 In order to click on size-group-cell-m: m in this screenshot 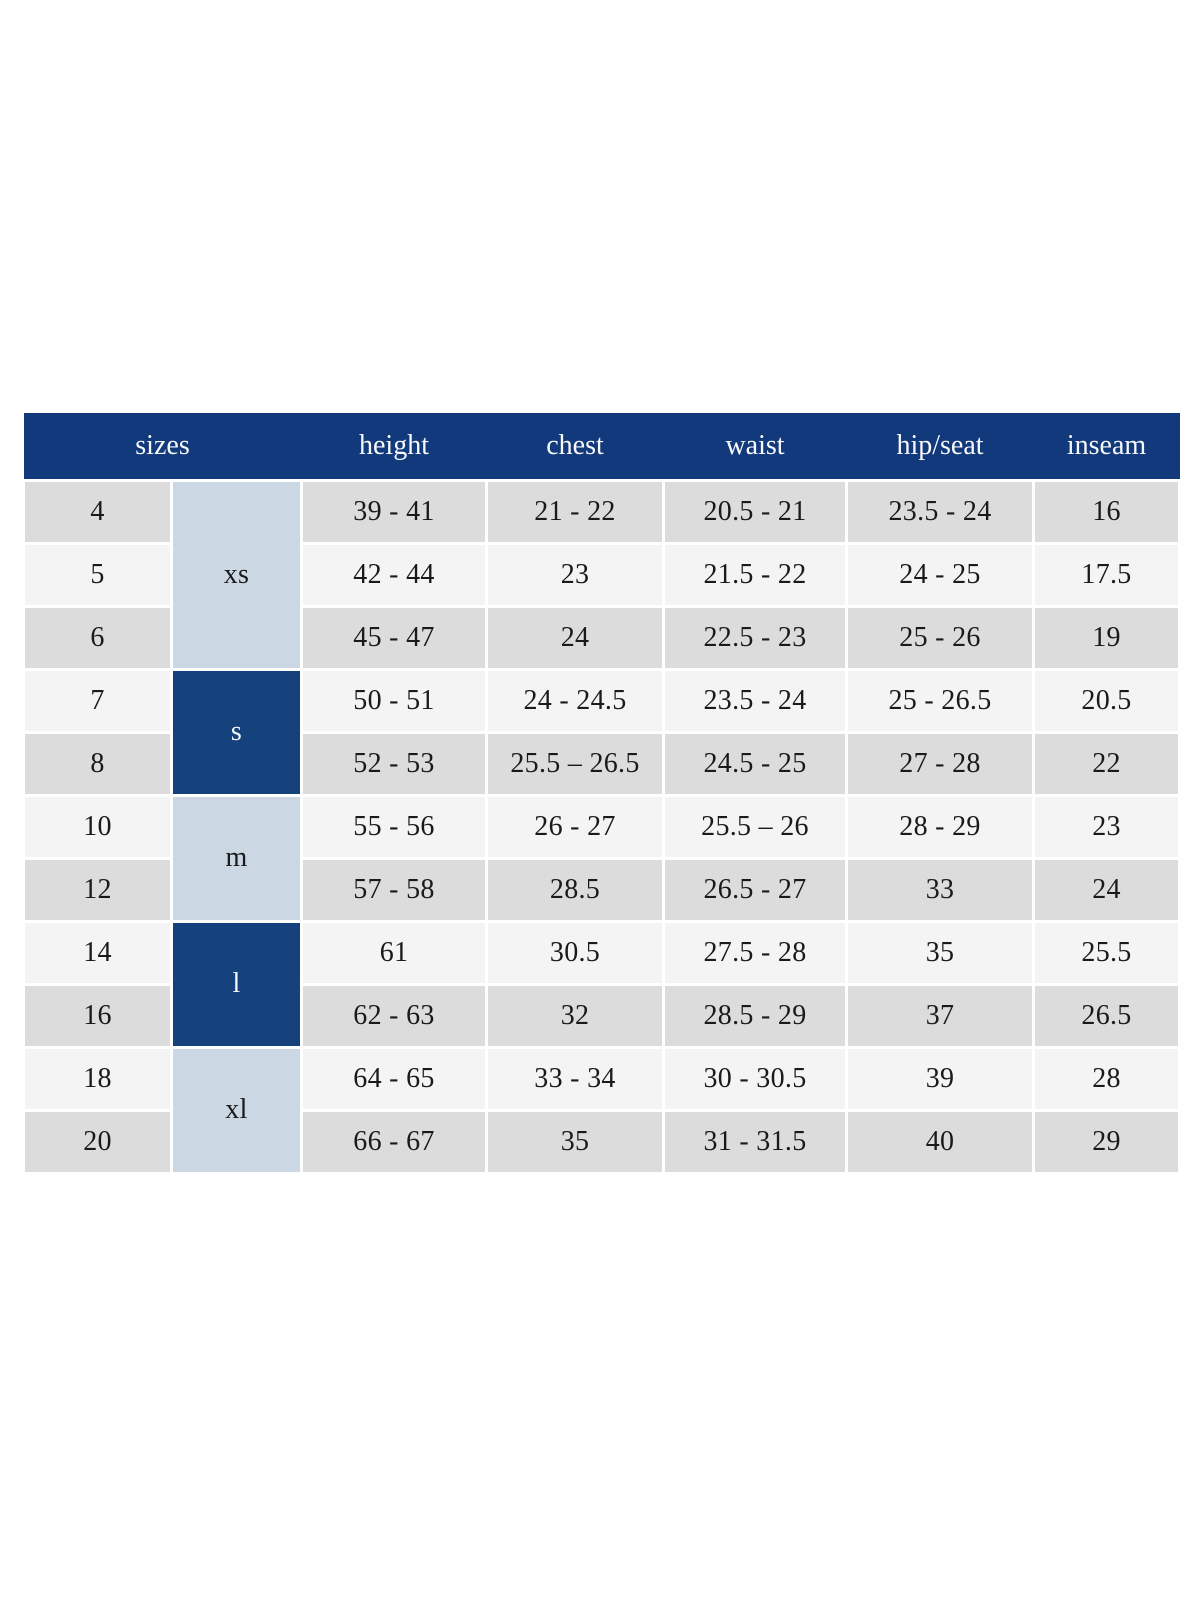, I will do `click(236, 858)`.